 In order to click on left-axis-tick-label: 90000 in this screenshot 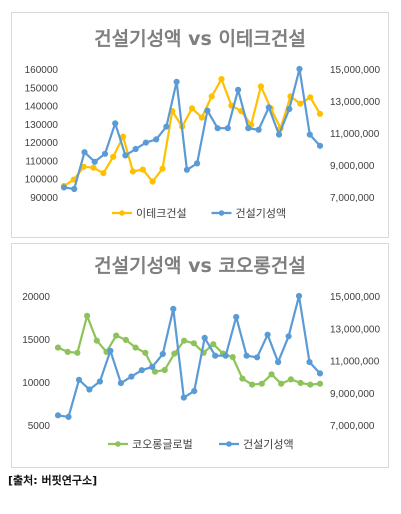, I will do `click(44, 198)`.